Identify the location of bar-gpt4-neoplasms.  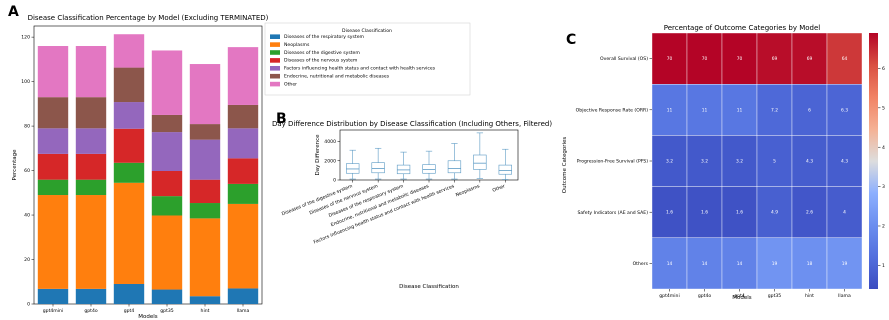
(129, 233).